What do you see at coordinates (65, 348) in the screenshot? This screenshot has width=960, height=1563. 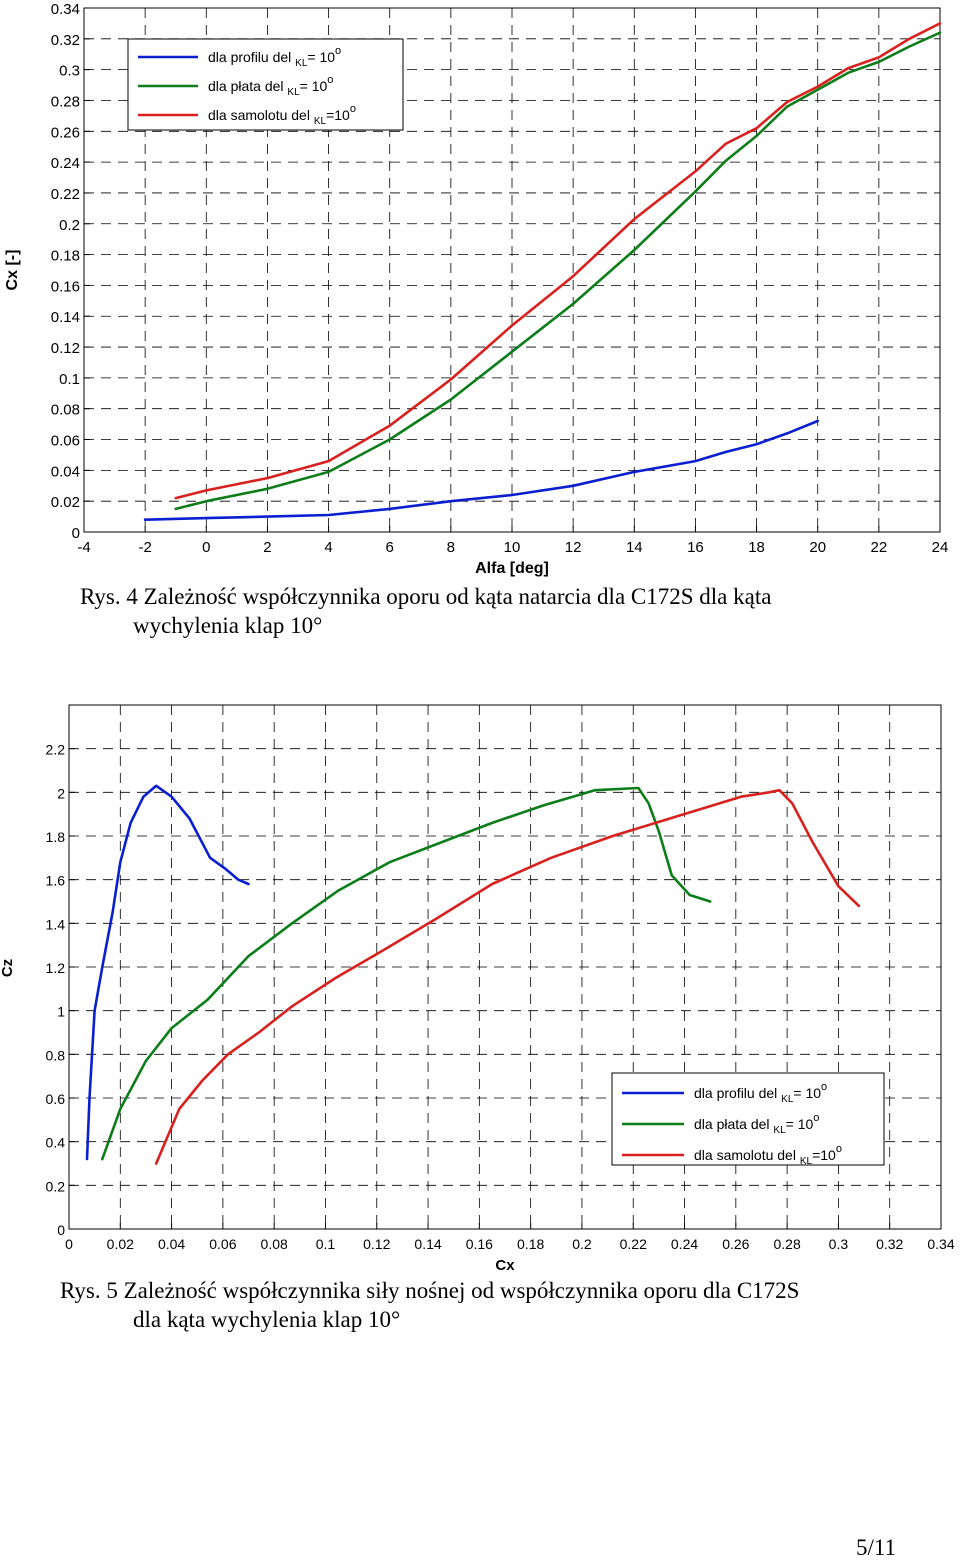 I see `y-tick-label: 0.12` at bounding box center [65, 348].